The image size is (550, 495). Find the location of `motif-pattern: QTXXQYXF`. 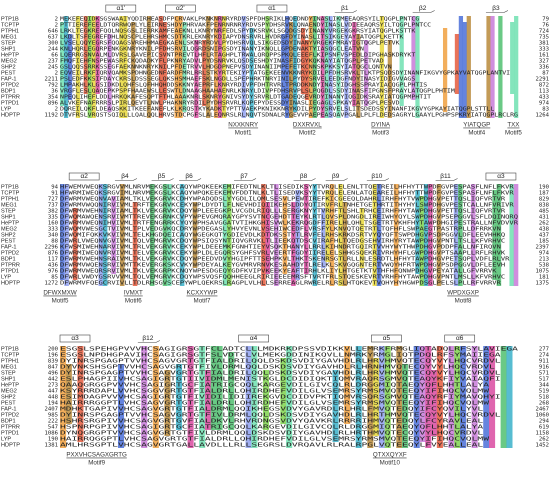

motif-pattern: QTXXQYXF is located at coordinates (390, 455).